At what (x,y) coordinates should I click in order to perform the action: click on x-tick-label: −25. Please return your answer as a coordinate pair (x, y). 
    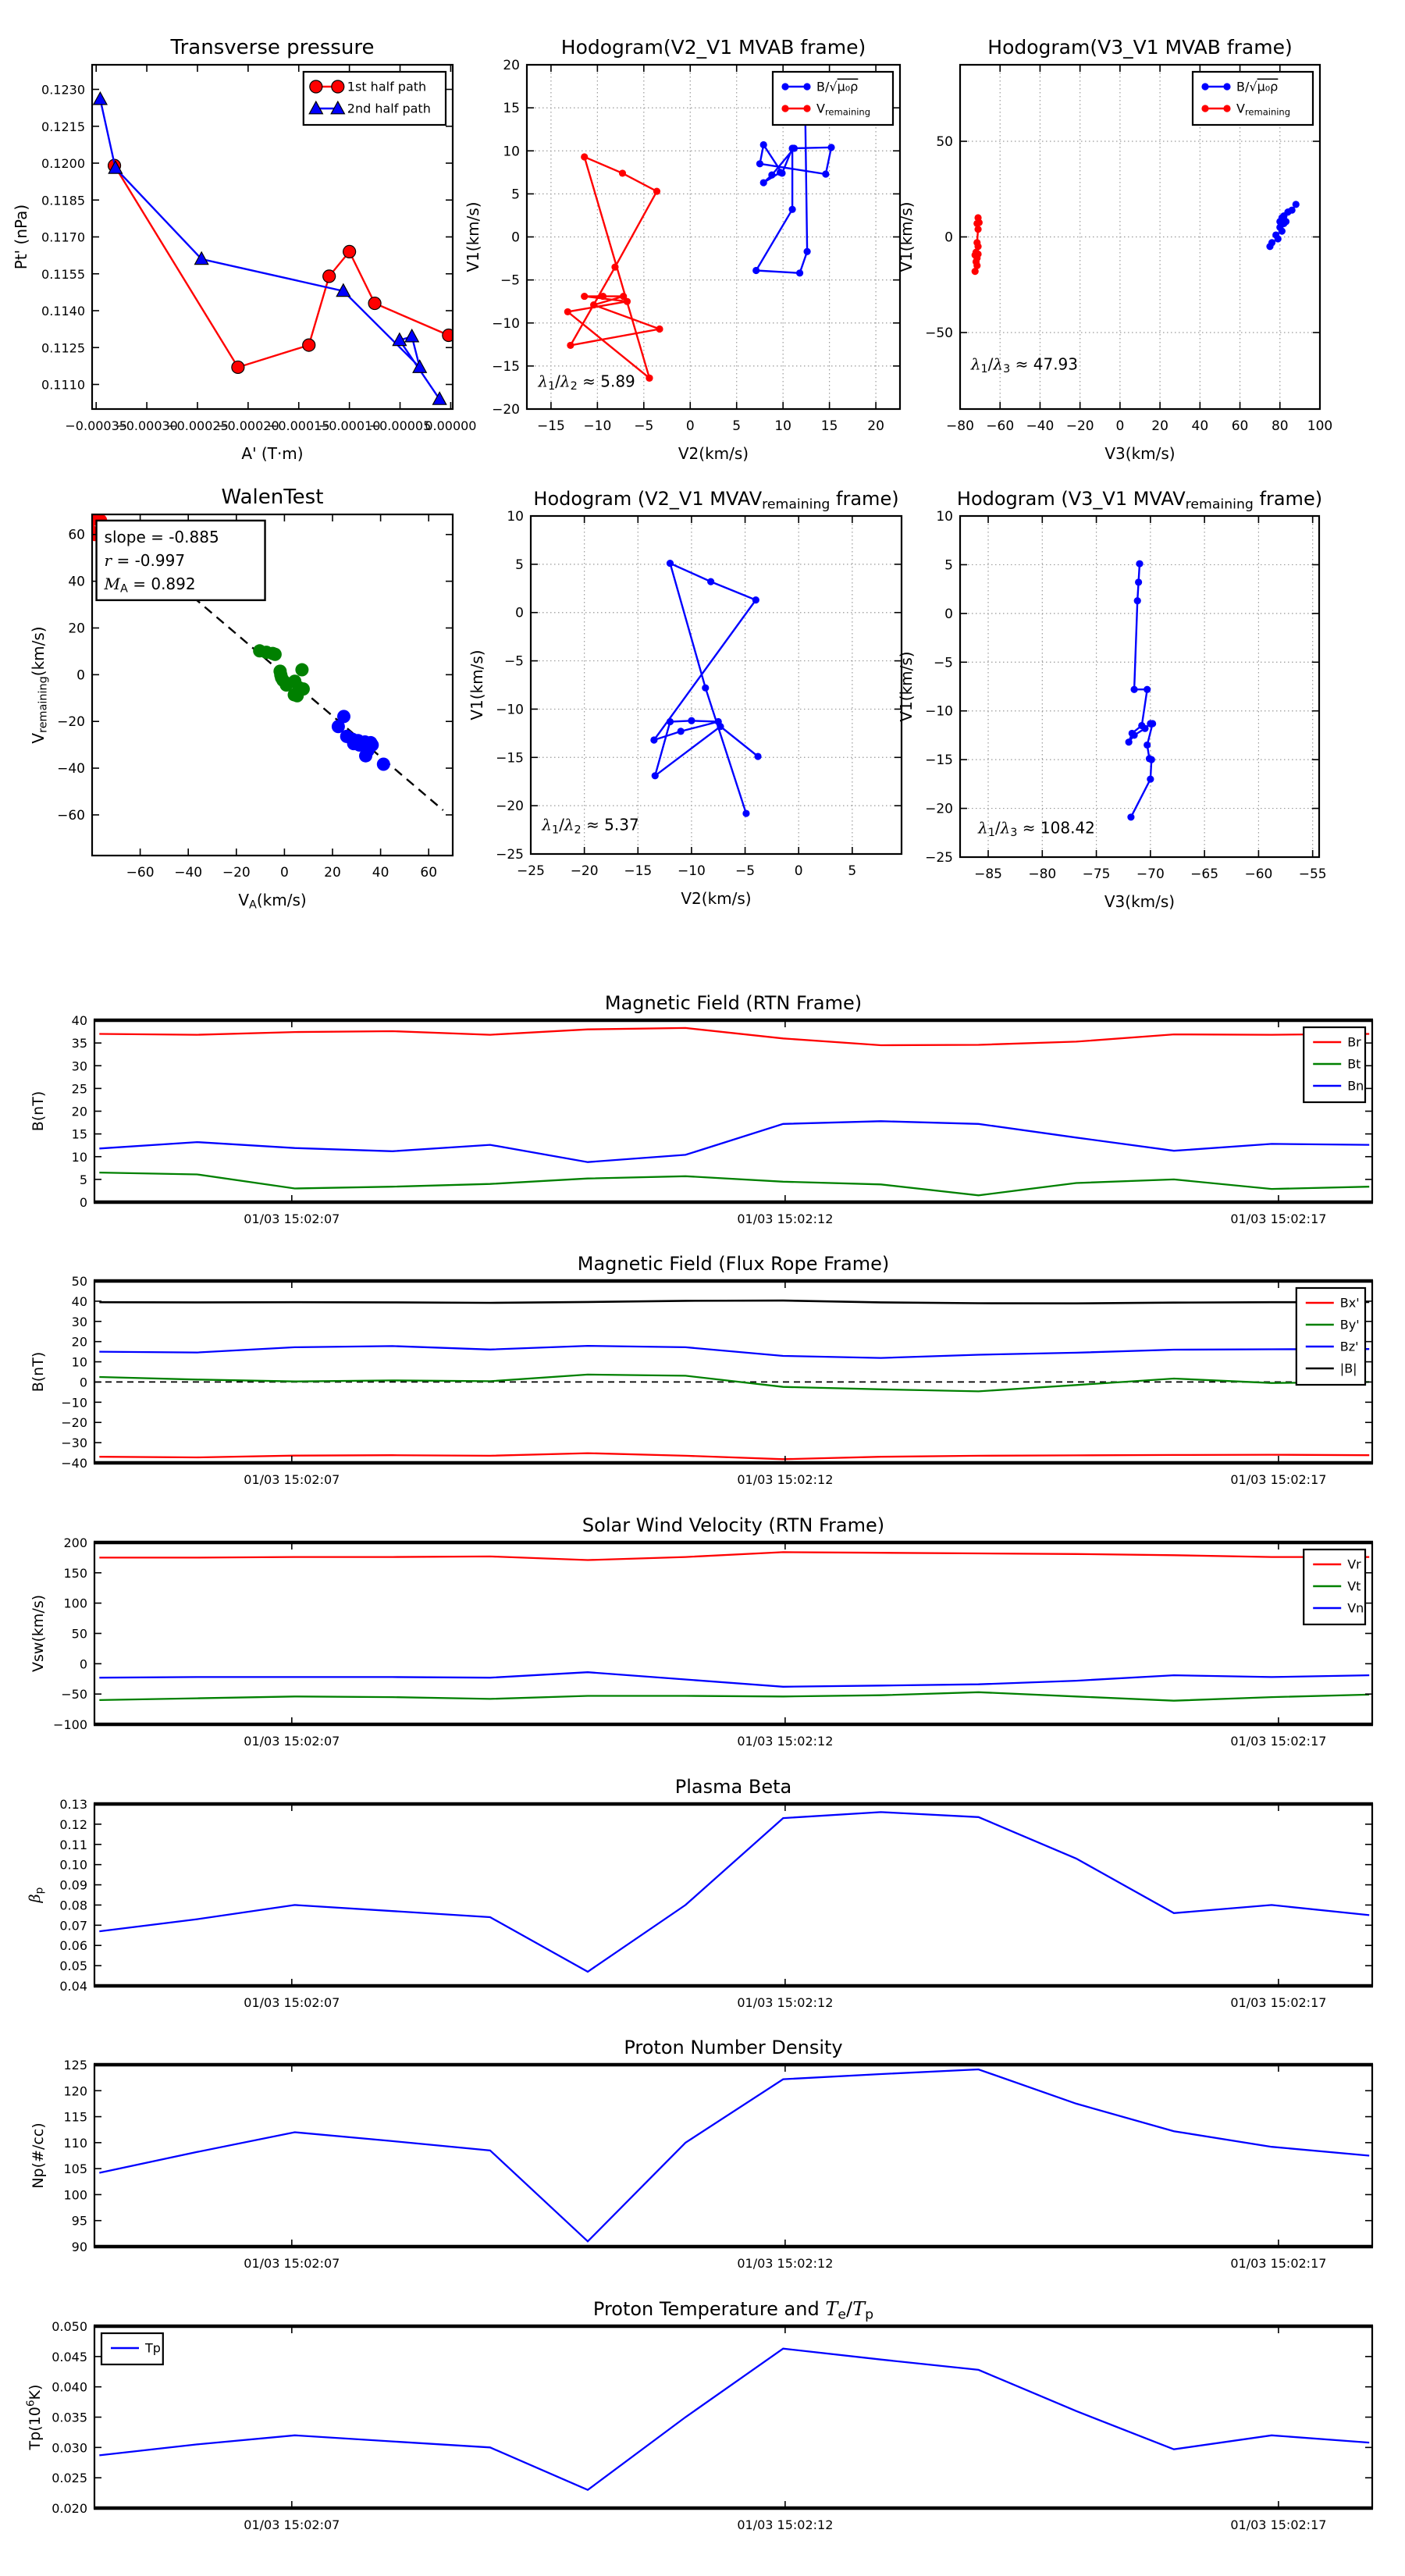
    Looking at the image, I should click on (531, 871).